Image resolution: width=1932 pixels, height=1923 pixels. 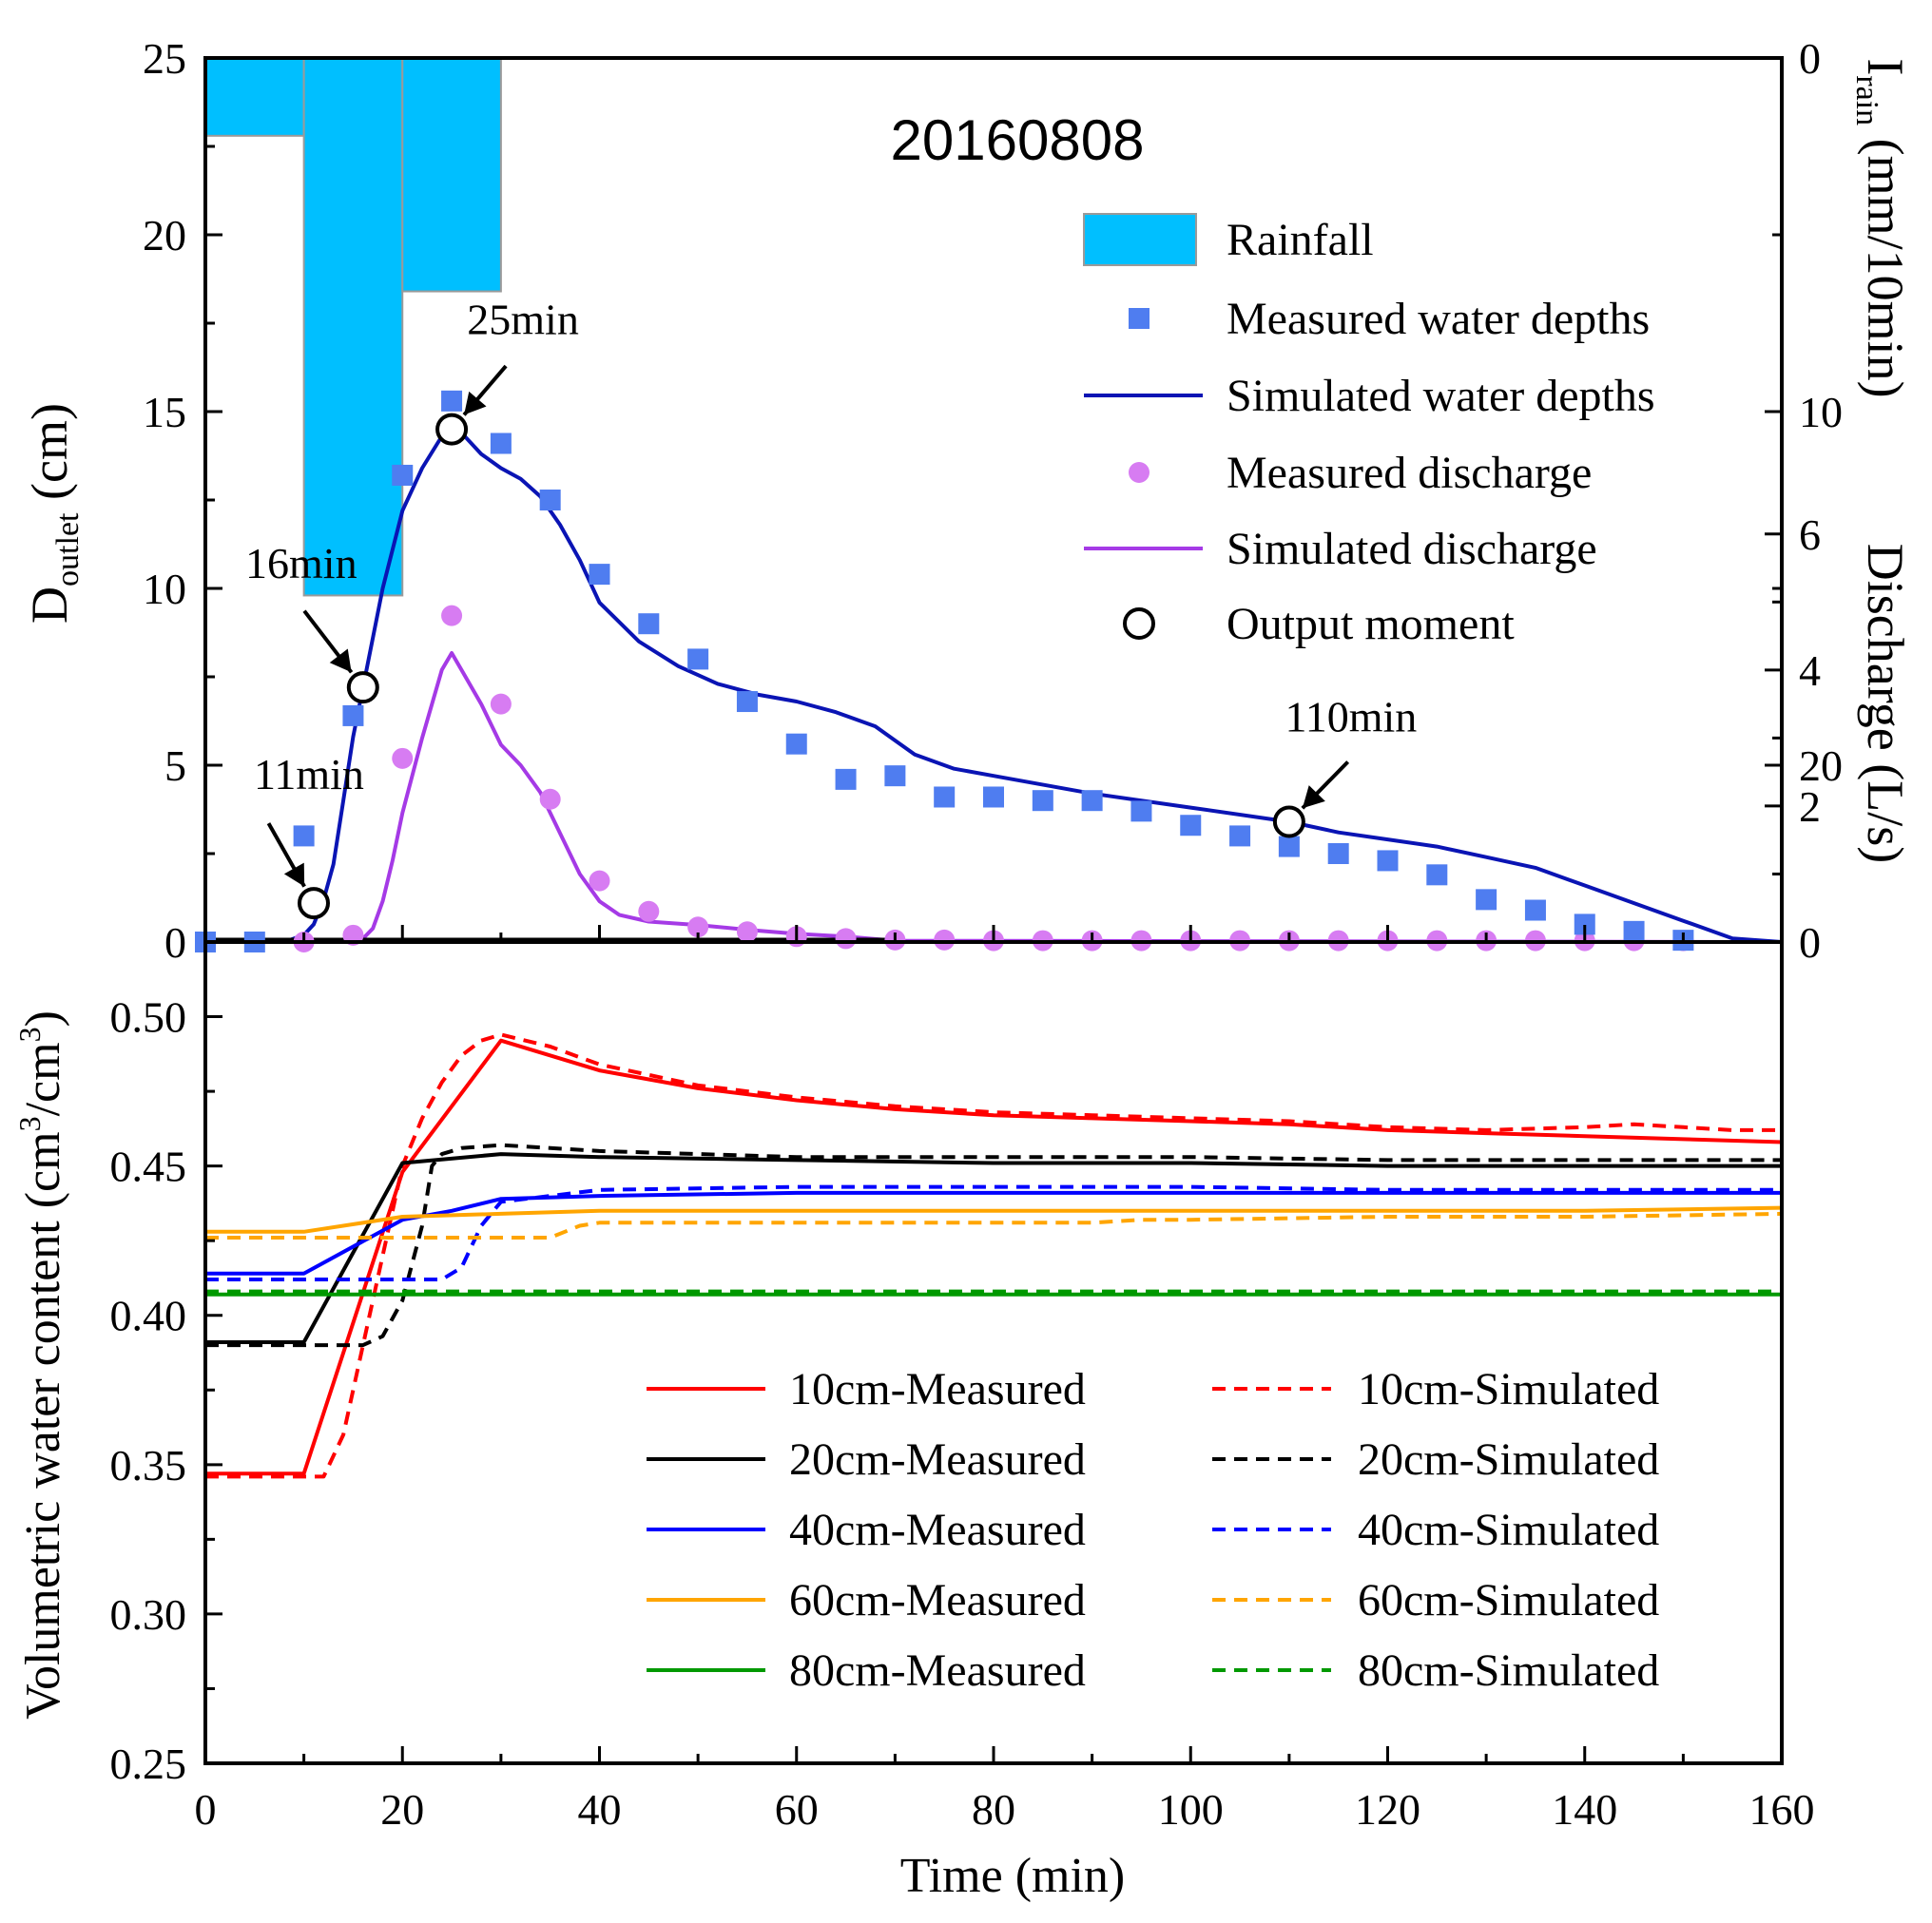 What do you see at coordinates (309, 774) in the screenshot?
I see `output-moment-label: 11min` at bounding box center [309, 774].